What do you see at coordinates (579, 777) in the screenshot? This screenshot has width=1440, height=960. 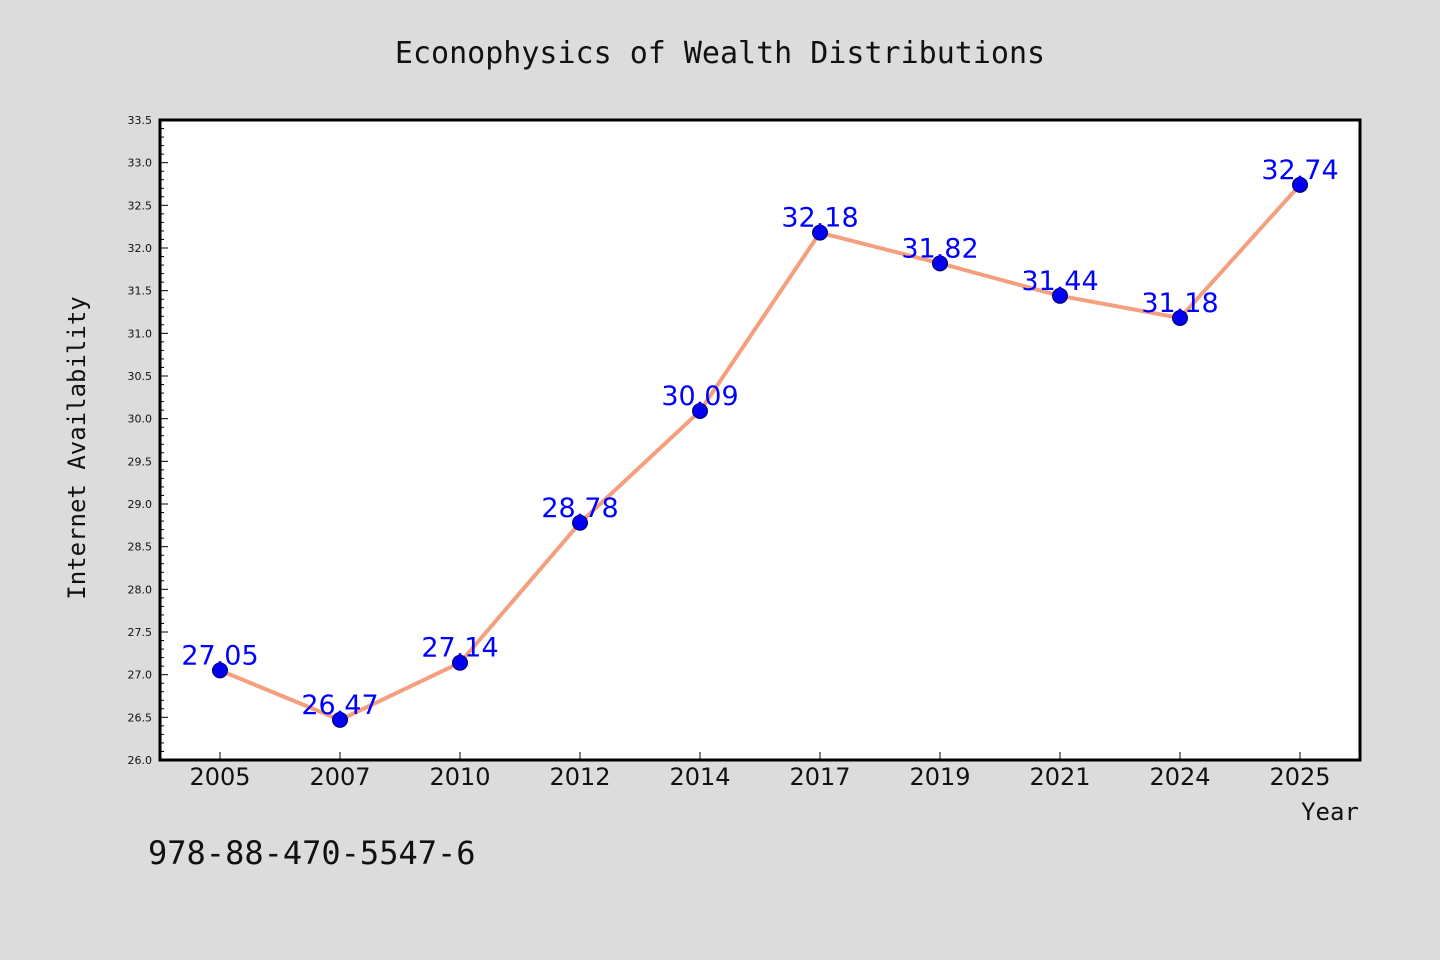 I see `x-tick-label: 2012` at bounding box center [579, 777].